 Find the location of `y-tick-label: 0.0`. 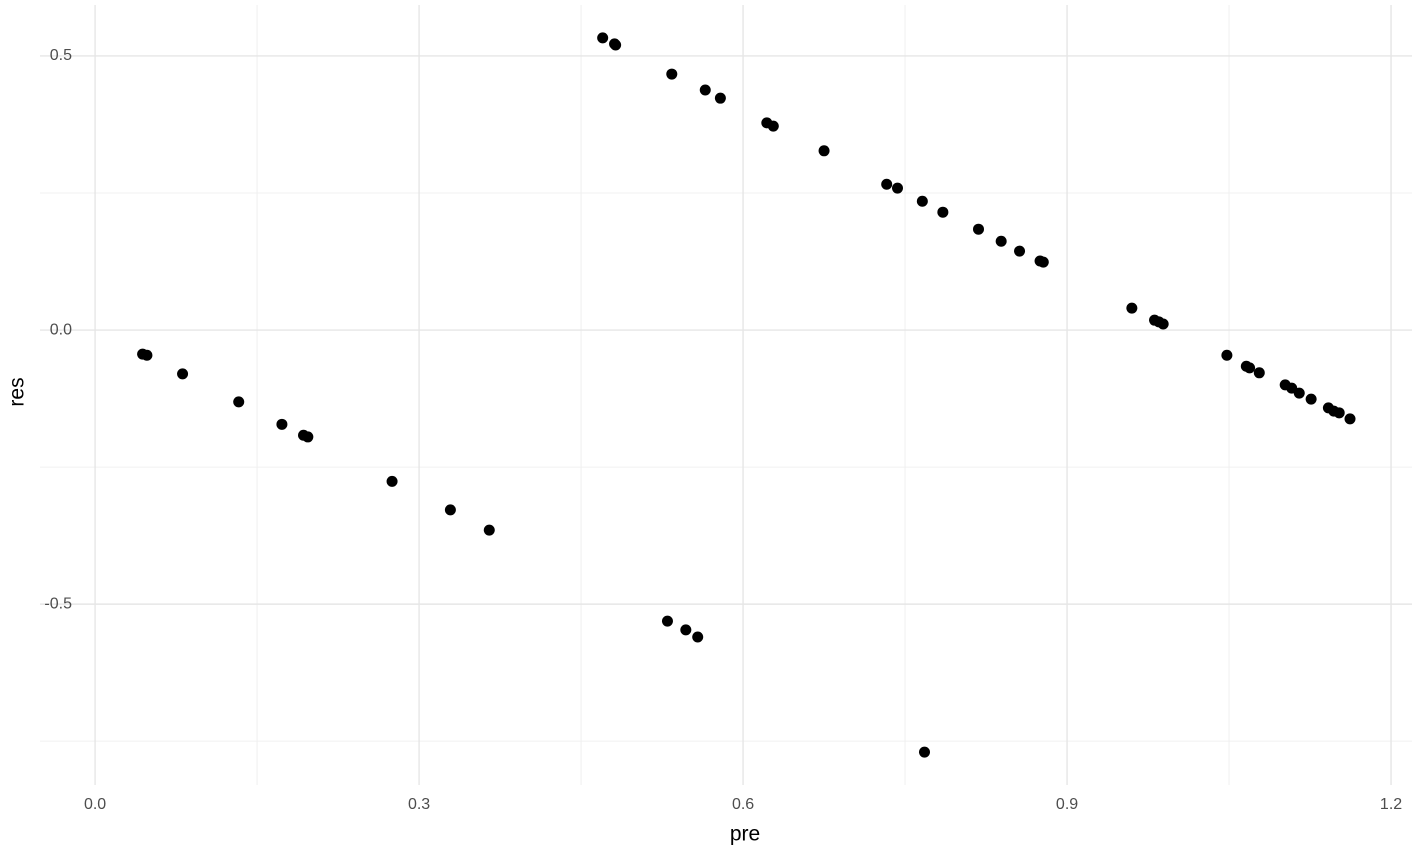

y-tick-label: 0.0 is located at coordinates (61, 329).